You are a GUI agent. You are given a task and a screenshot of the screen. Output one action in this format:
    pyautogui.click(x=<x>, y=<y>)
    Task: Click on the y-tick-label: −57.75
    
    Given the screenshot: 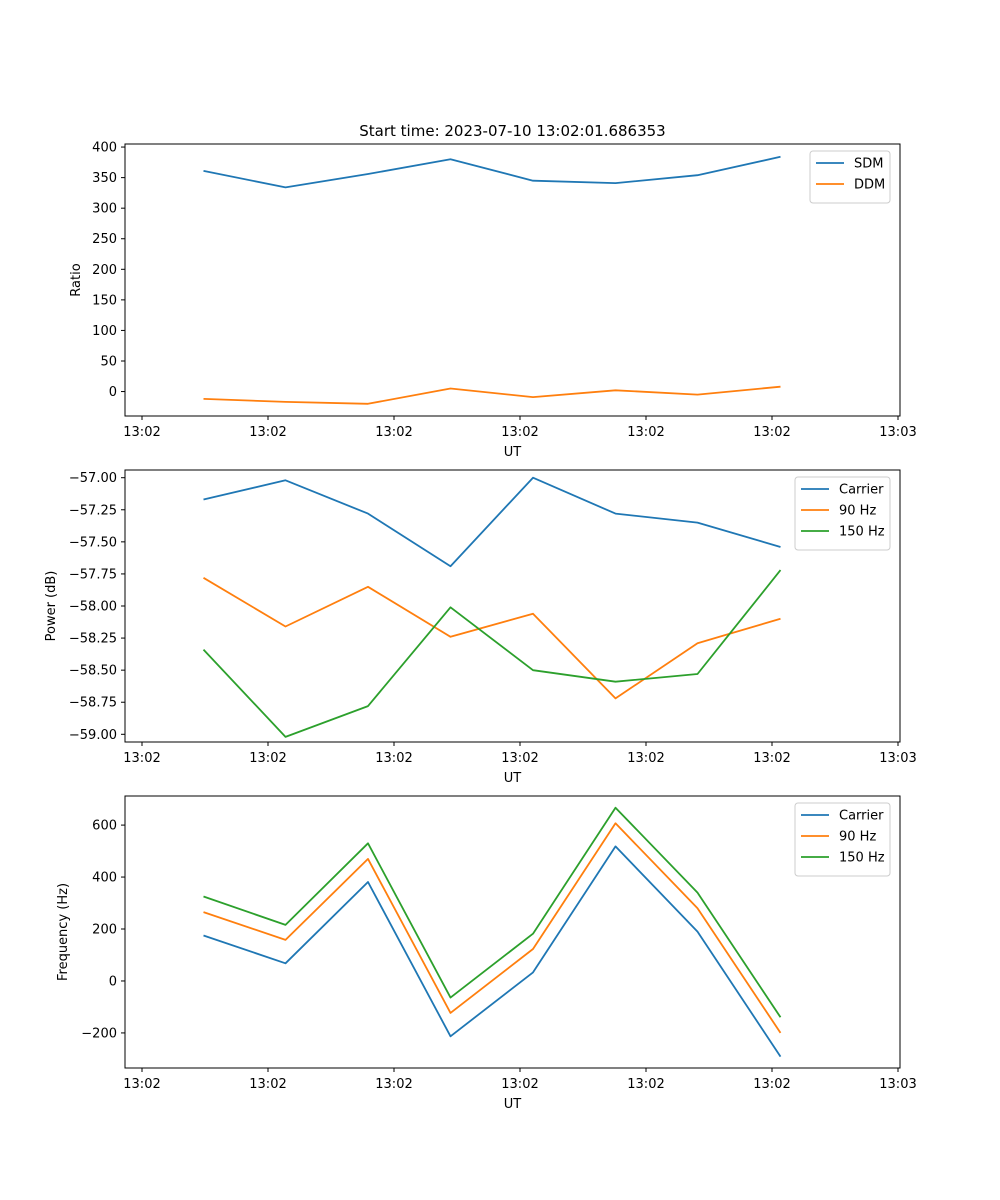 What is the action you would take?
    pyautogui.click(x=93, y=574)
    